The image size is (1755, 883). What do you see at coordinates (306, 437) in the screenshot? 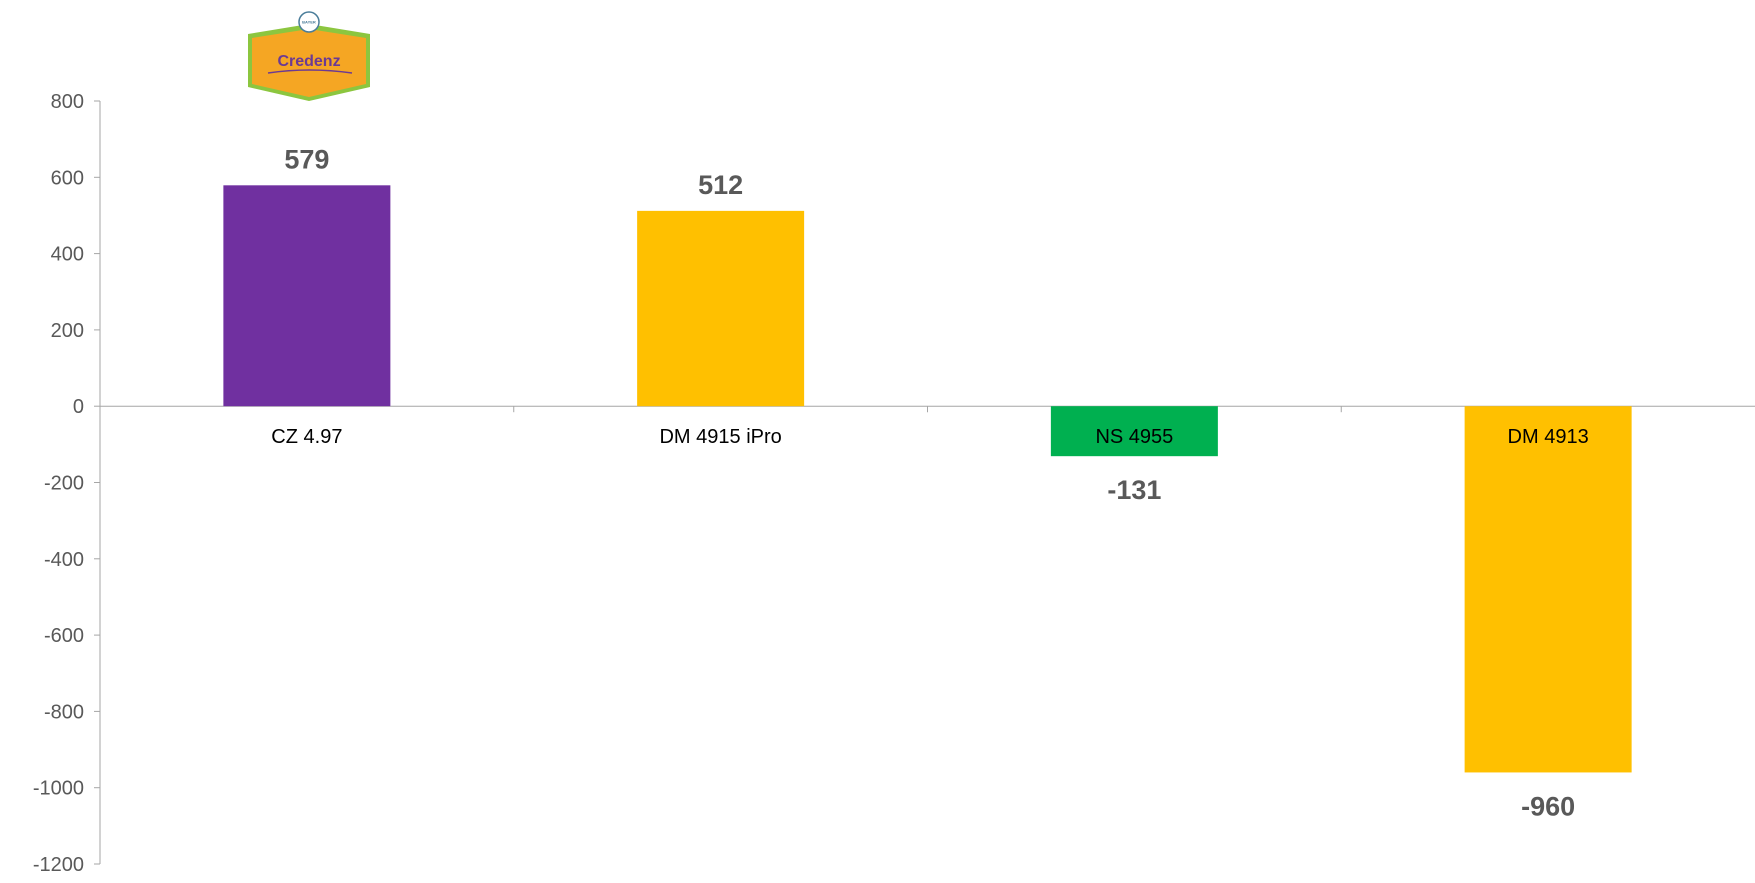
I see `category-label: CZ 4.97` at bounding box center [306, 437].